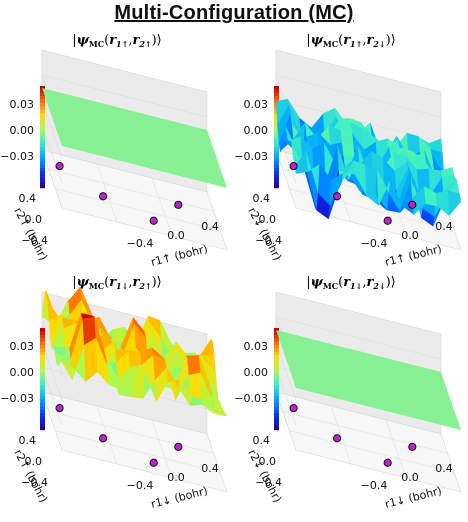  Describe the element at coordinates (234, 13) in the screenshot. I see `figure-title: Multi-Configuration (MC)` at that location.